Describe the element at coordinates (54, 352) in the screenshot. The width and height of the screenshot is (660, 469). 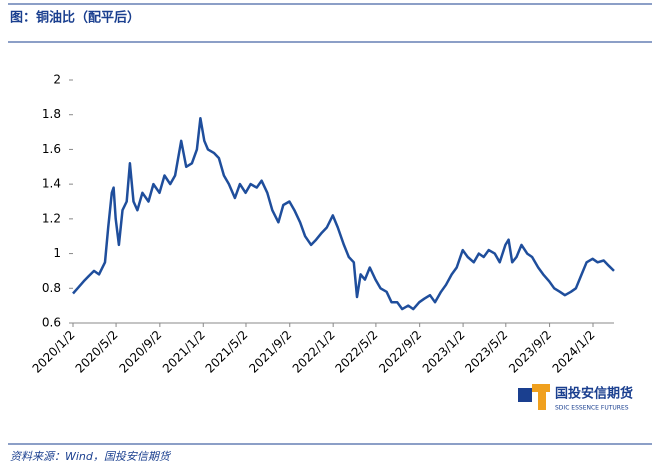
I see `x-tick-label: 2020/1/2` at that location.